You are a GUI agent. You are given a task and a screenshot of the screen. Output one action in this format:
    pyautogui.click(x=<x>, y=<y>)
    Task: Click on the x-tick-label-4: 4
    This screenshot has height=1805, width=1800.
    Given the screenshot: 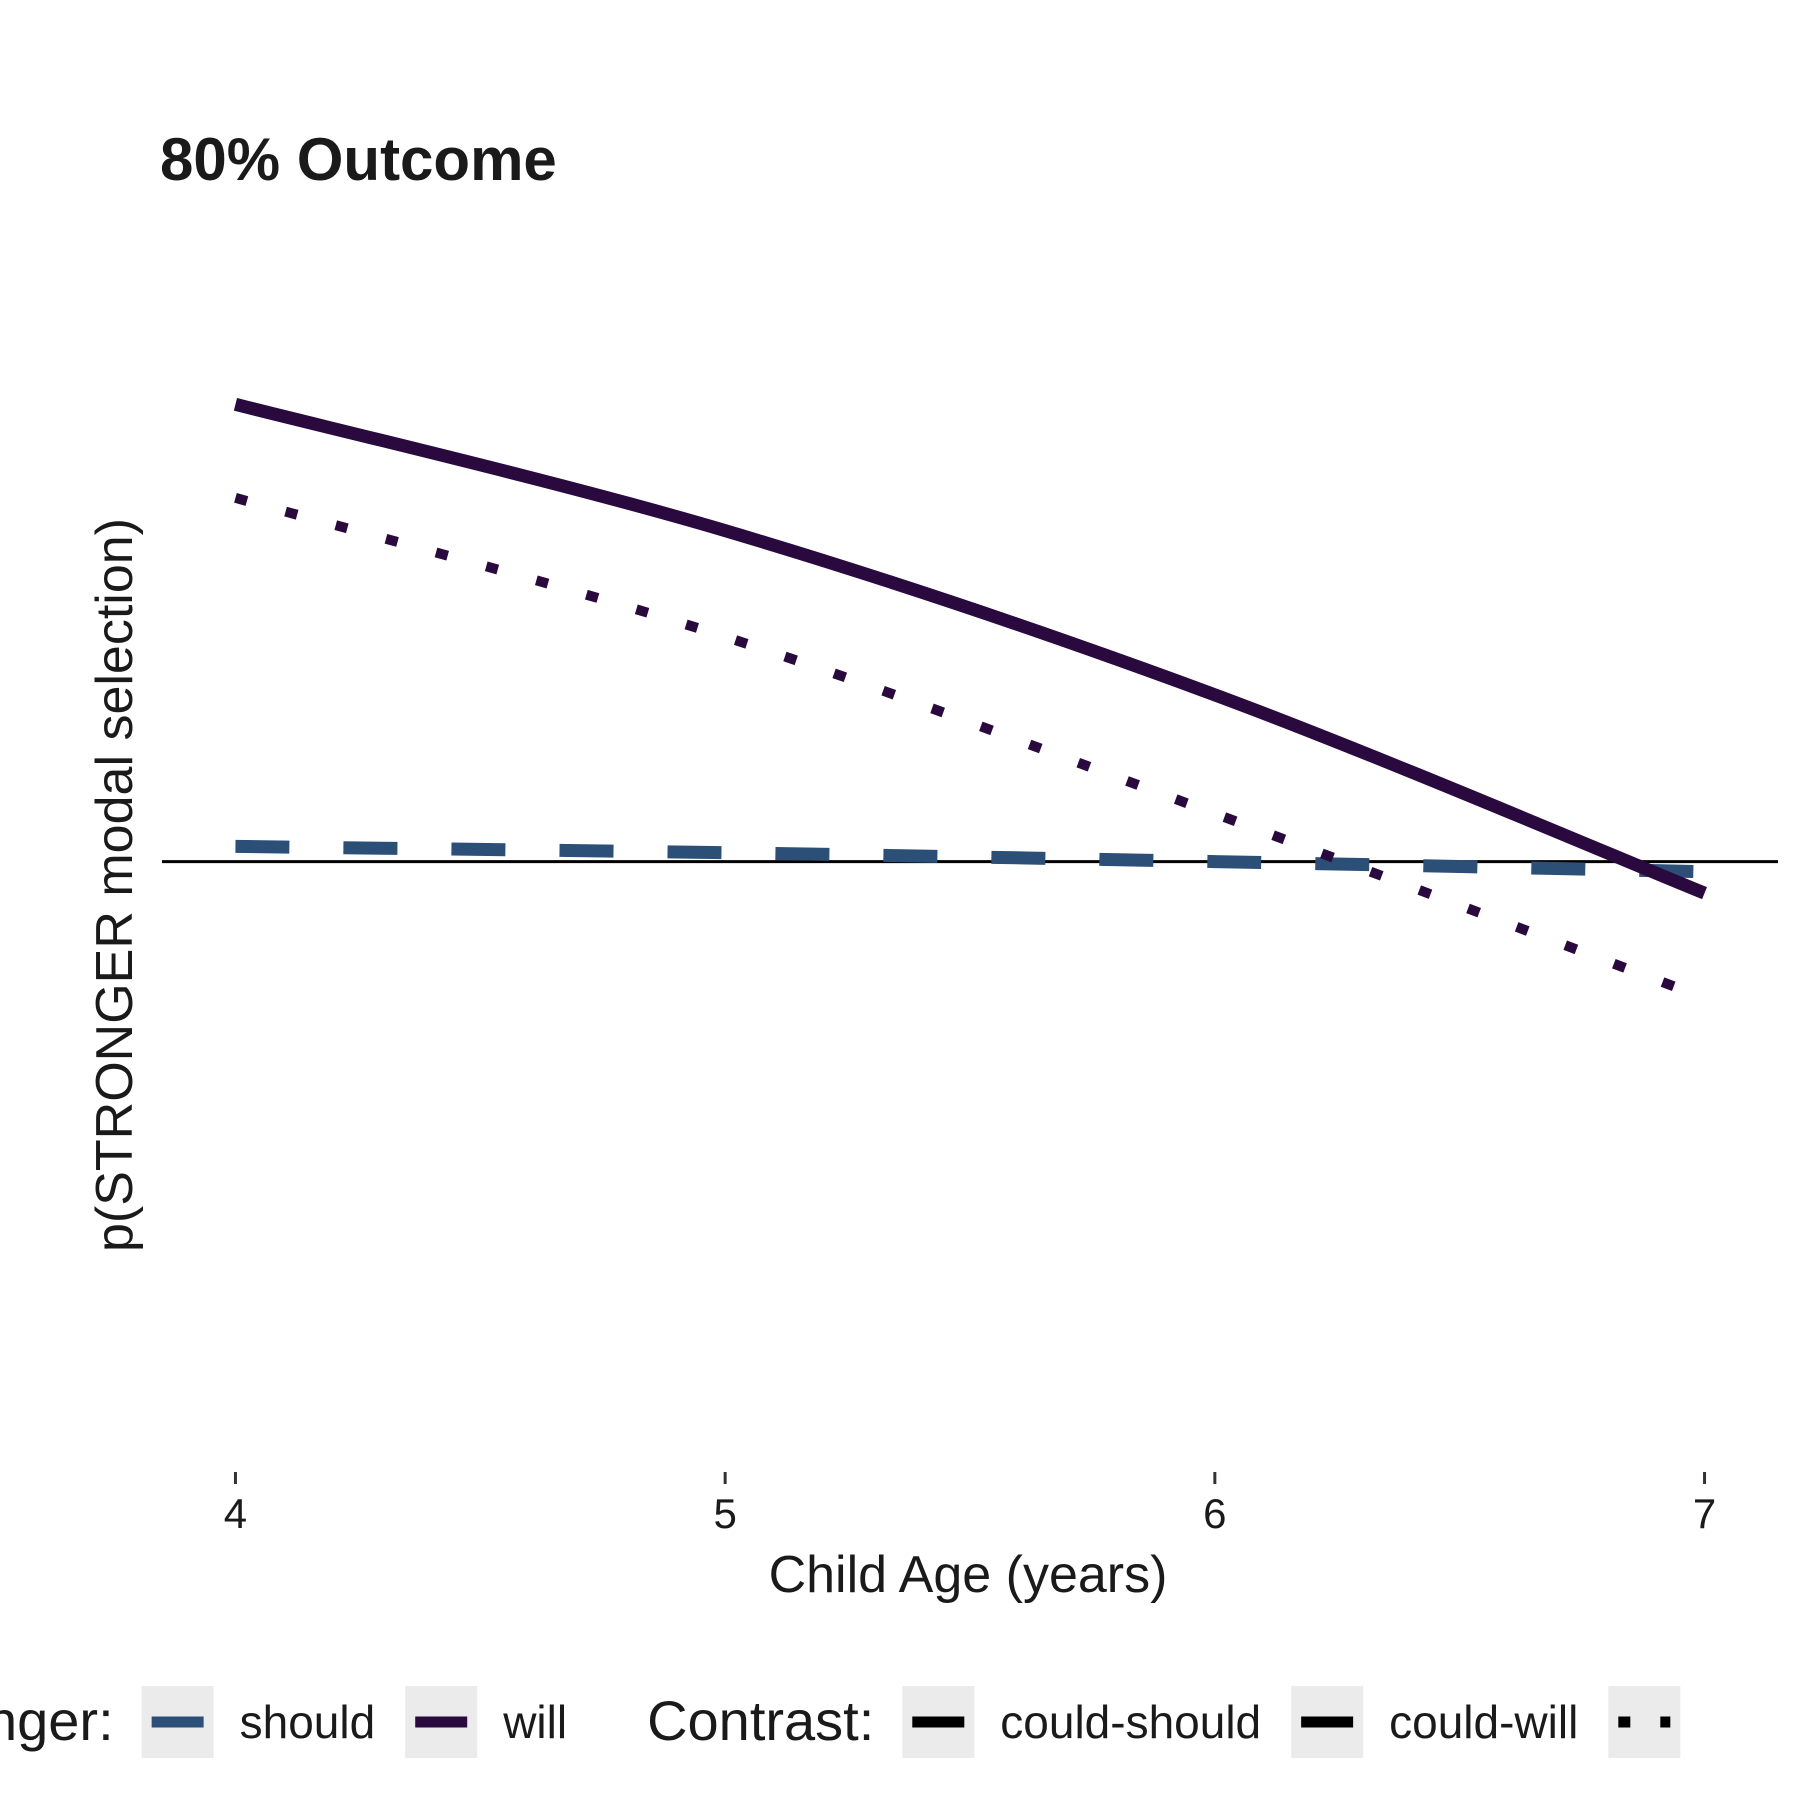 What is the action you would take?
    pyautogui.click(x=235, y=1513)
    